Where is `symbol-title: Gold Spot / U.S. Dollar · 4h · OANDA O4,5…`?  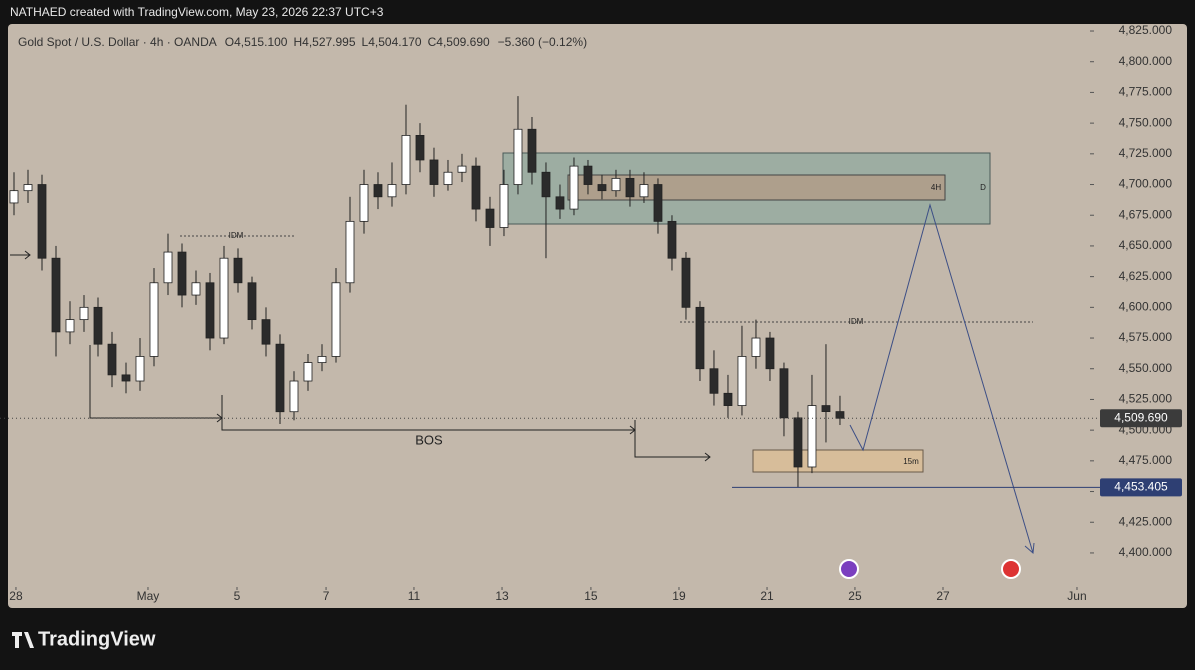
symbol-title: Gold Spot / U.S. Dollar · 4h · OANDA O4,5… is located at coordinates (302, 42).